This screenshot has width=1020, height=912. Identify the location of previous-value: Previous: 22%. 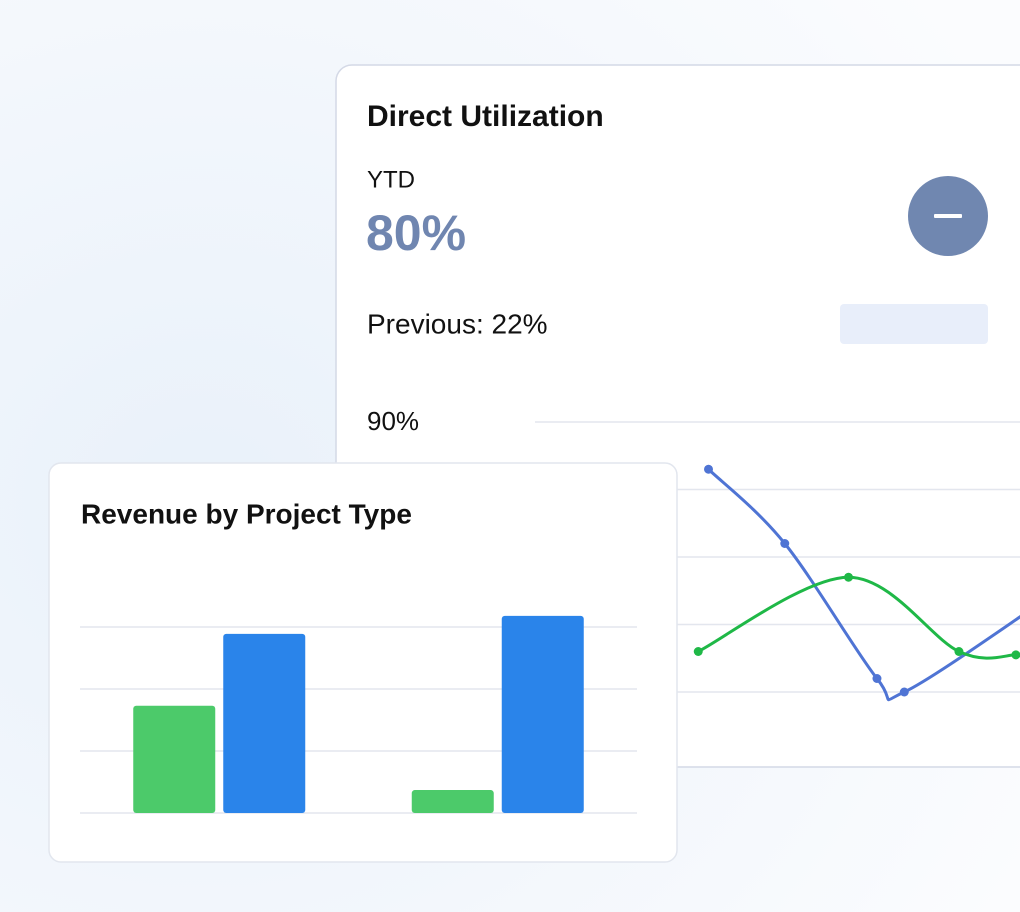
(457, 323).